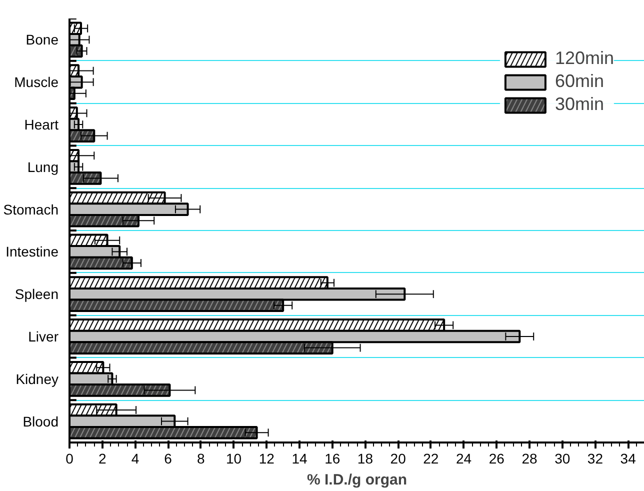  Describe the element at coordinates (357, 480) in the screenshot. I see `x-axis-title: % I.D./g organ` at that location.